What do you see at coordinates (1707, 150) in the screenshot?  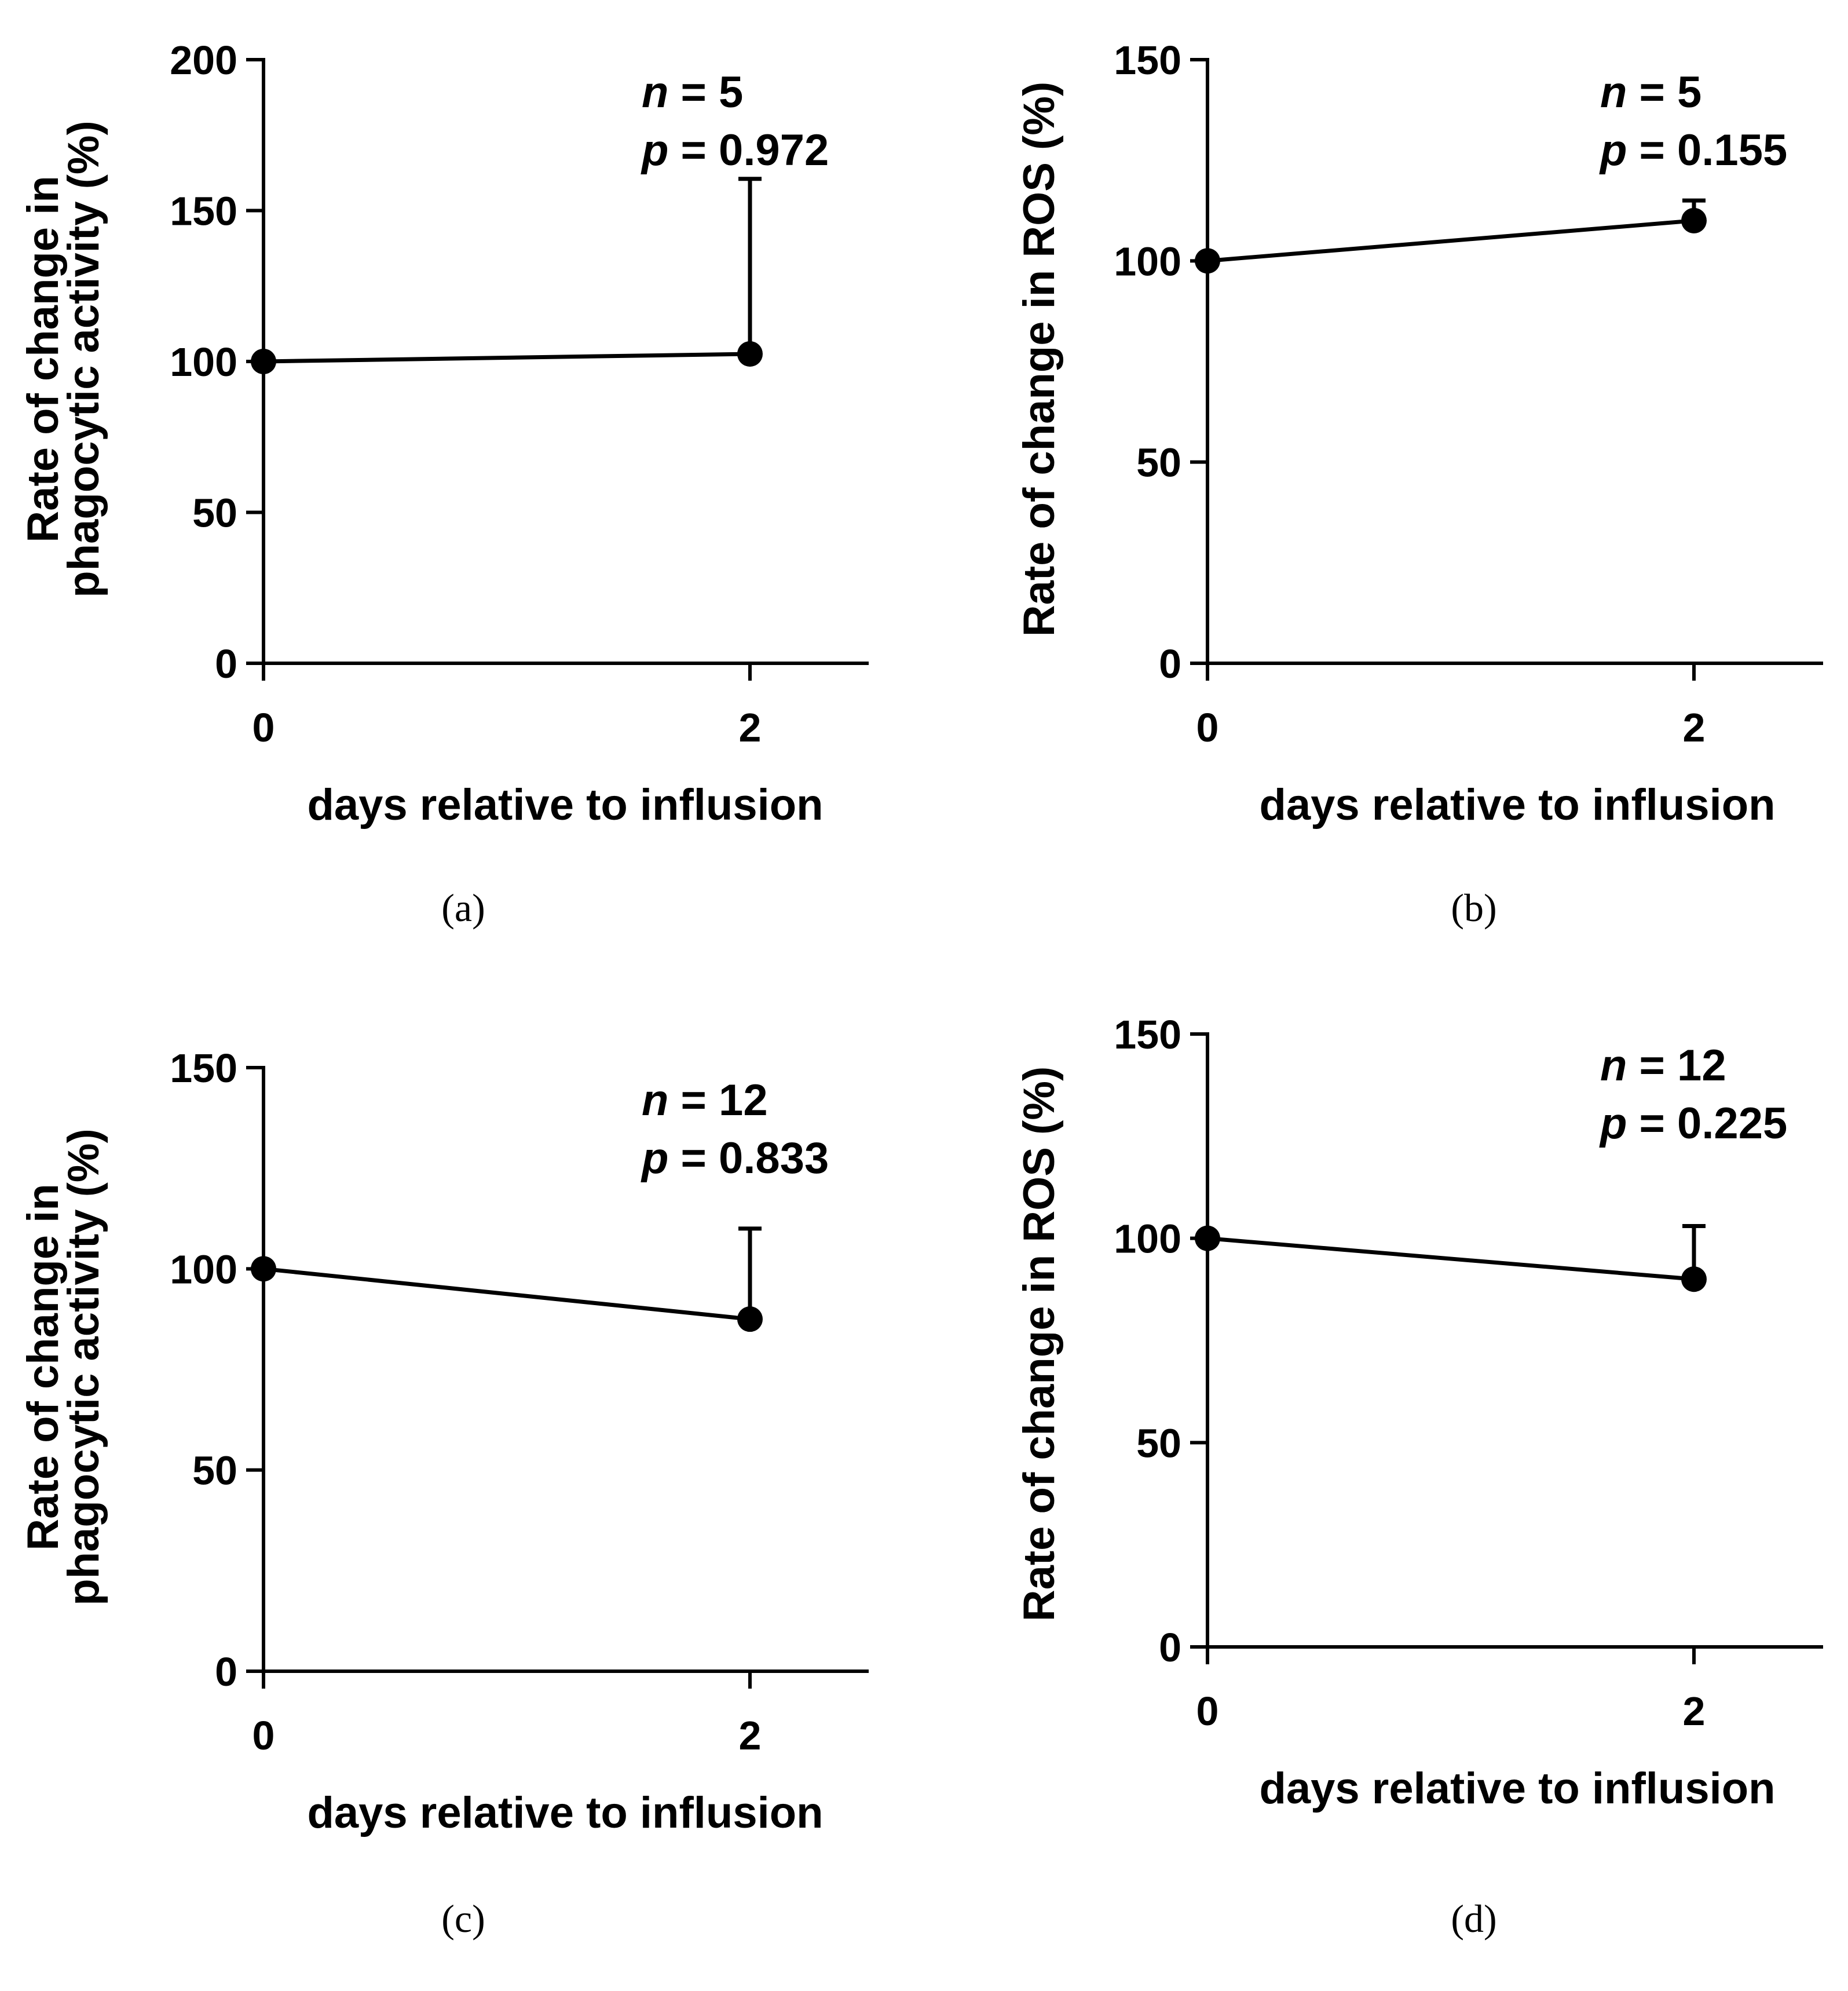 I see `p-value: = 0.155` at bounding box center [1707, 150].